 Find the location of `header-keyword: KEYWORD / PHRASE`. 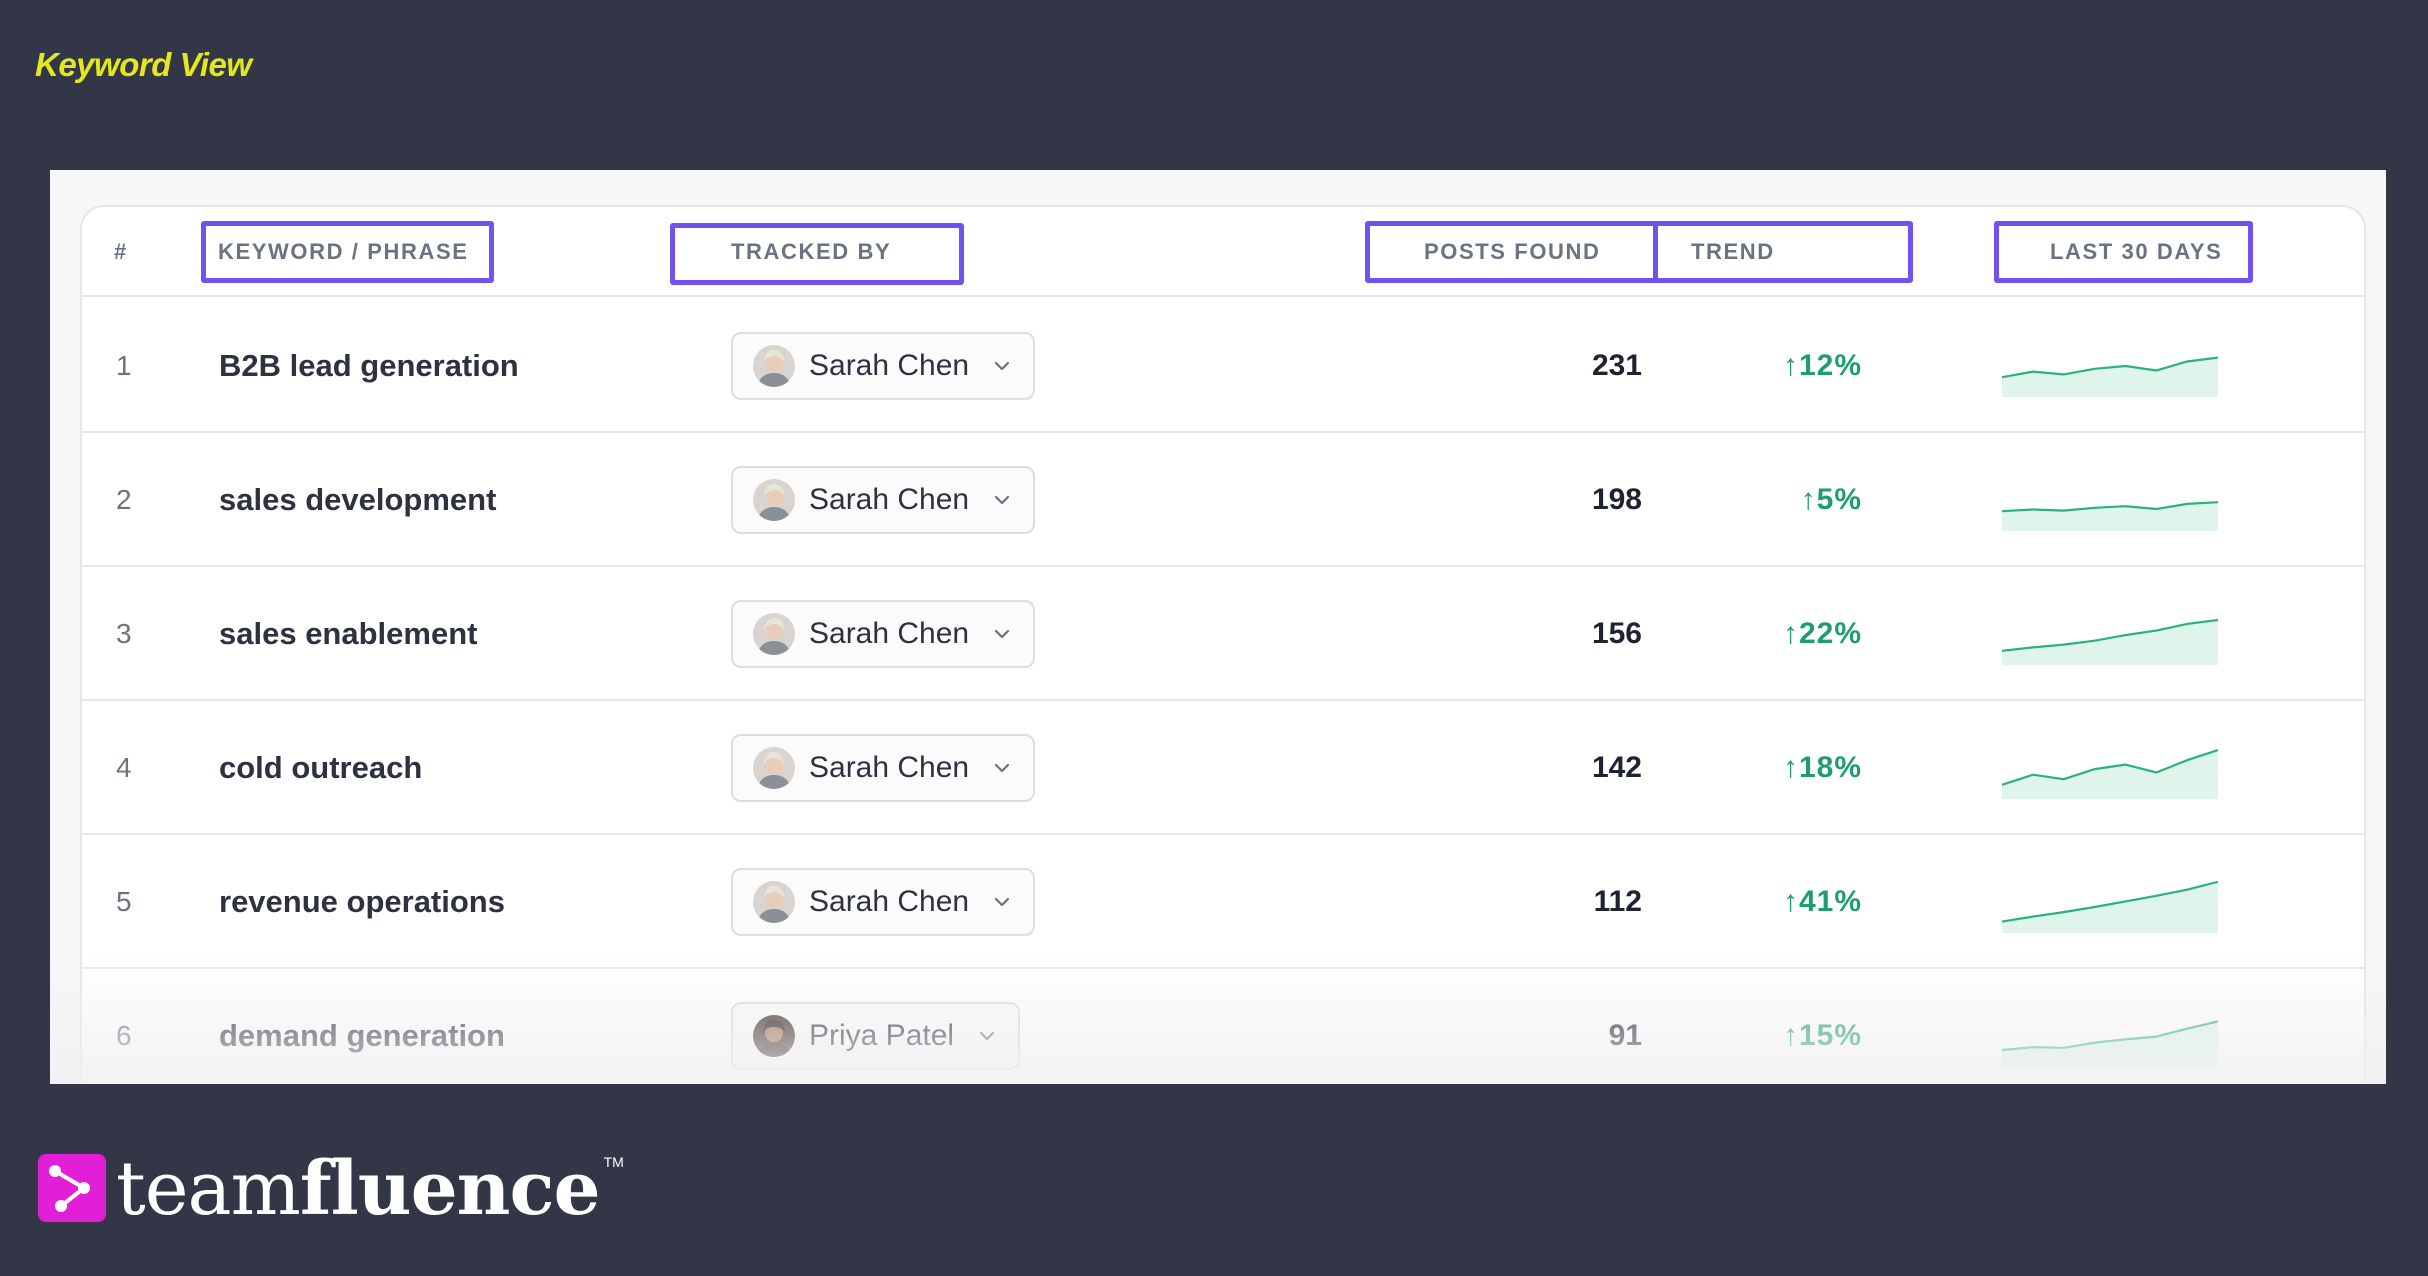

header-keyword: KEYWORD / PHRASE is located at coordinates (343, 251).